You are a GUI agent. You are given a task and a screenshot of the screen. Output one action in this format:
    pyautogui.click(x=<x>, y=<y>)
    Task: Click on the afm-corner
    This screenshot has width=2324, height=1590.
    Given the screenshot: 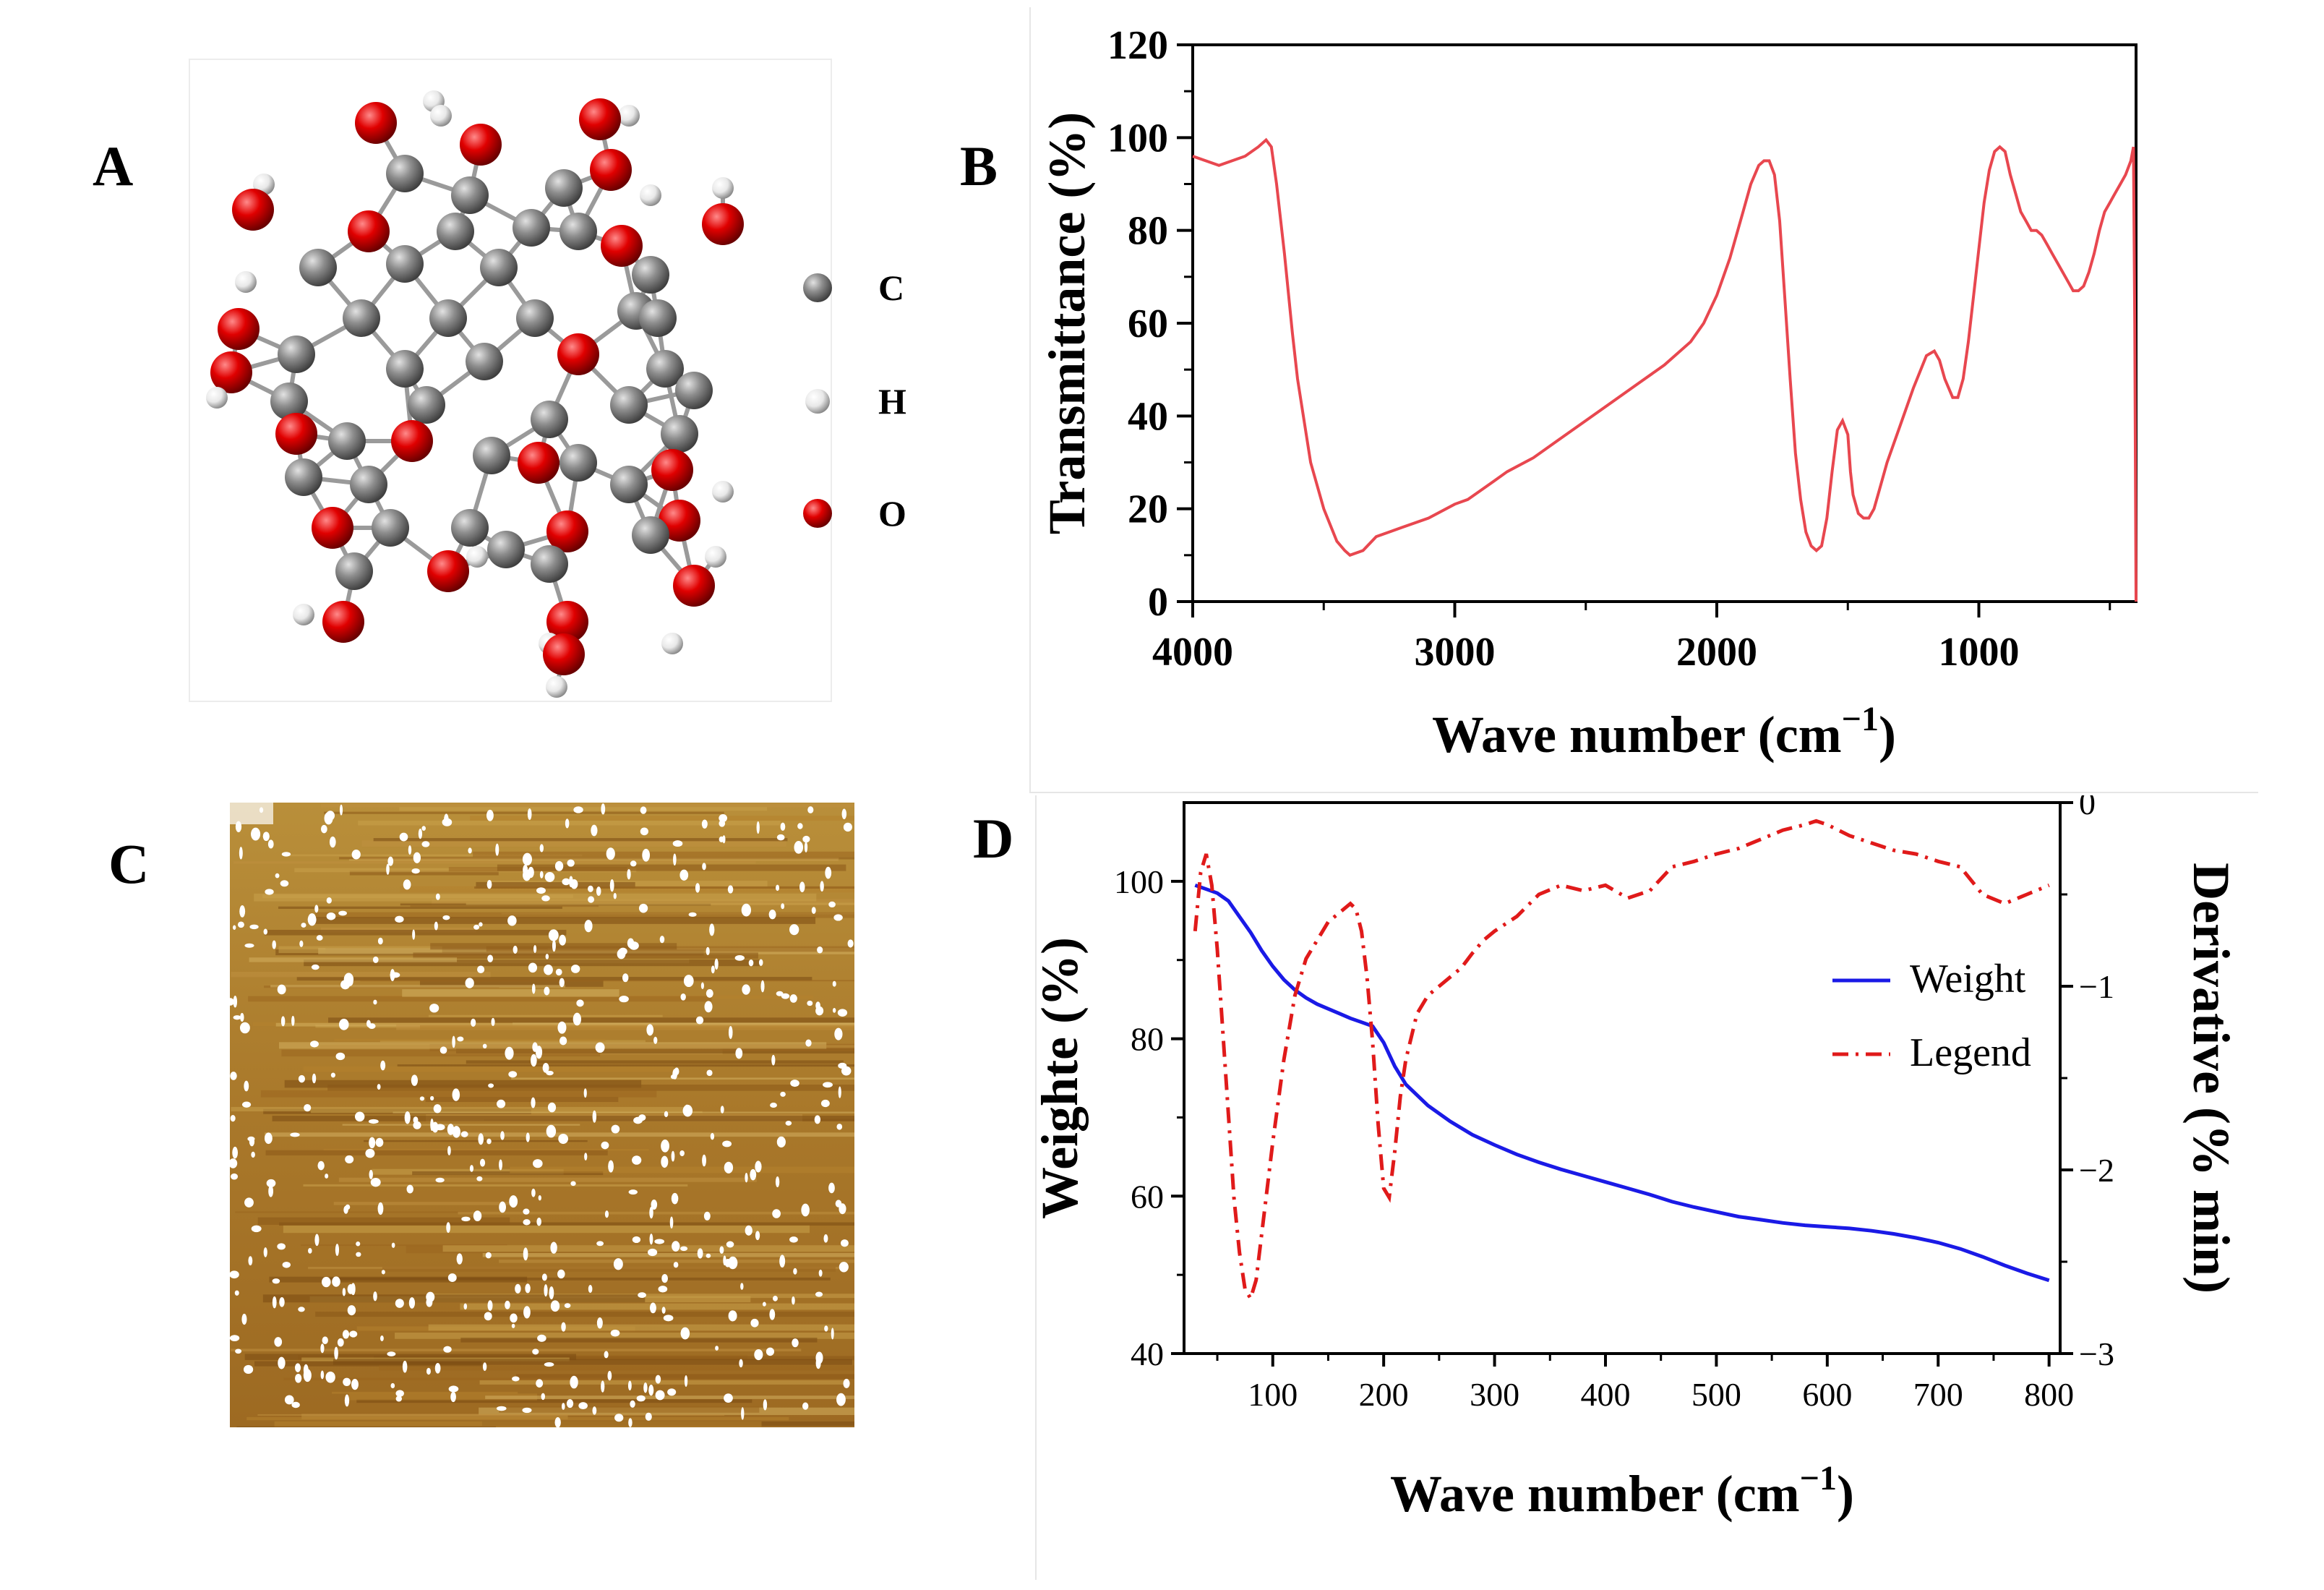 What is the action you would take?
    pyautogui.click(x=251, y=813)
    